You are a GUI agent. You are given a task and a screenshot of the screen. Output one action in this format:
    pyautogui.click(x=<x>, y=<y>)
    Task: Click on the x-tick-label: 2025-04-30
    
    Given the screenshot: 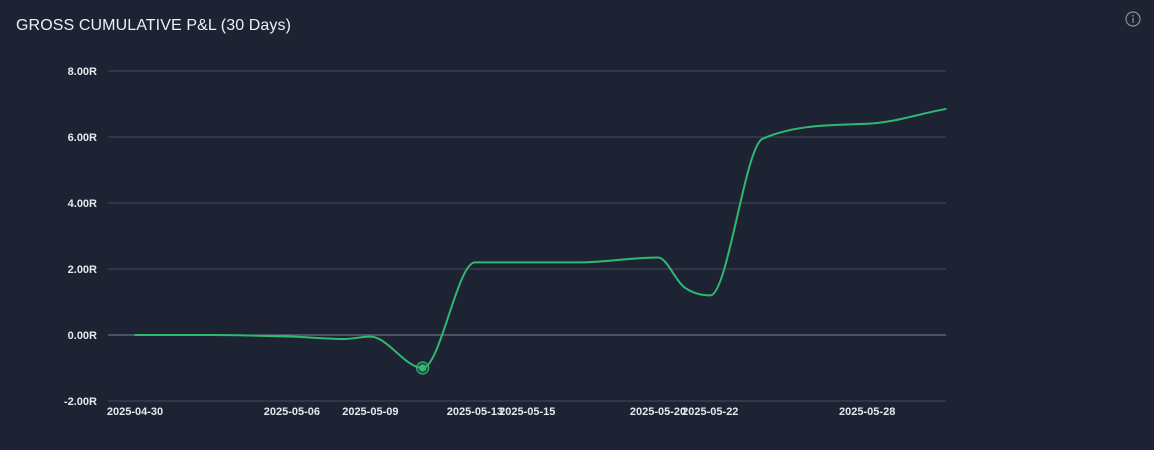 What is the action you would take?
    pyautogui.click(x=135, y=412)
    